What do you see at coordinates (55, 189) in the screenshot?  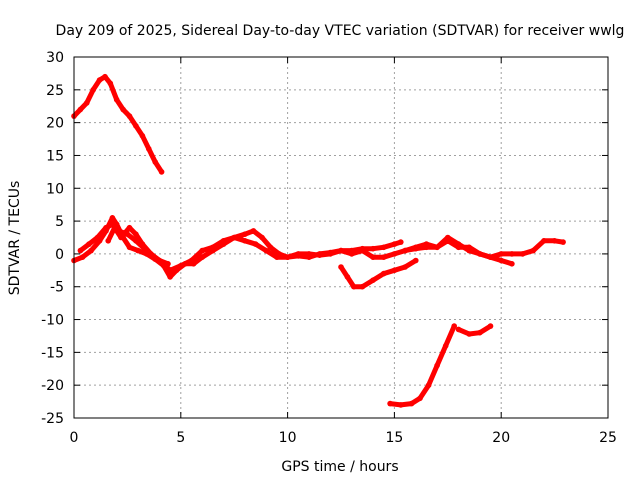 I see `y-tick-label: 10` at bounding box center [55, 189].